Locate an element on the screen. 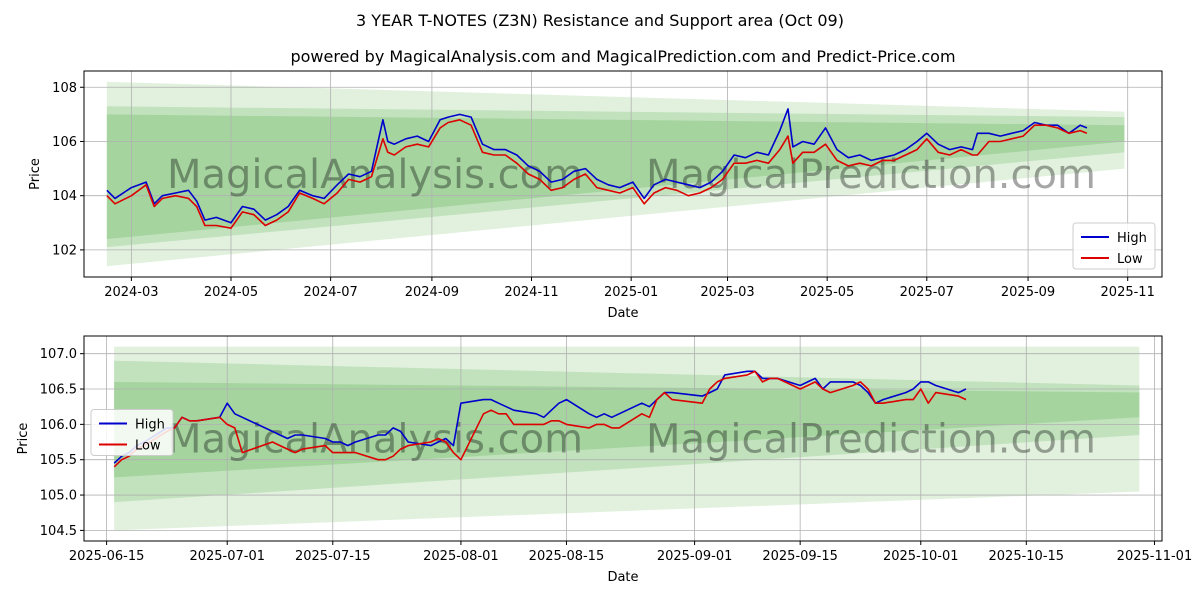 Image resolution: width=1200 pixels, height=604 pixels. x-tick-label: 2024-03 is located at coordinates (131, 292).